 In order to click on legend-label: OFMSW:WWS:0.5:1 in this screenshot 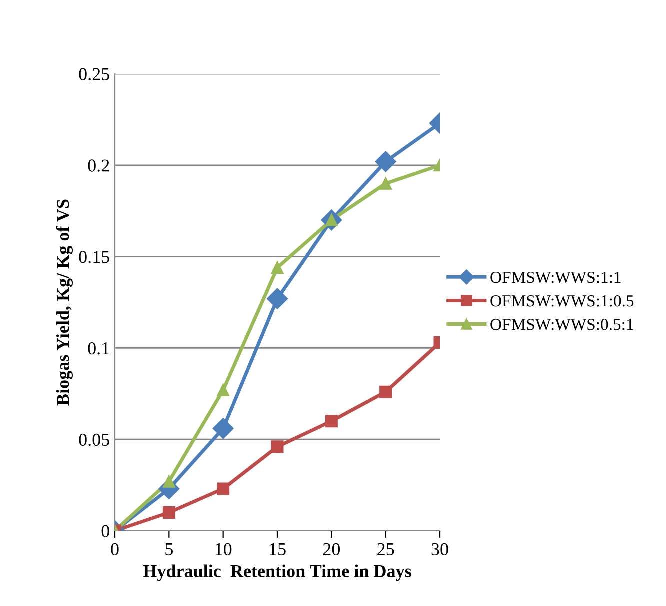, I will do `click(562, 324)`.